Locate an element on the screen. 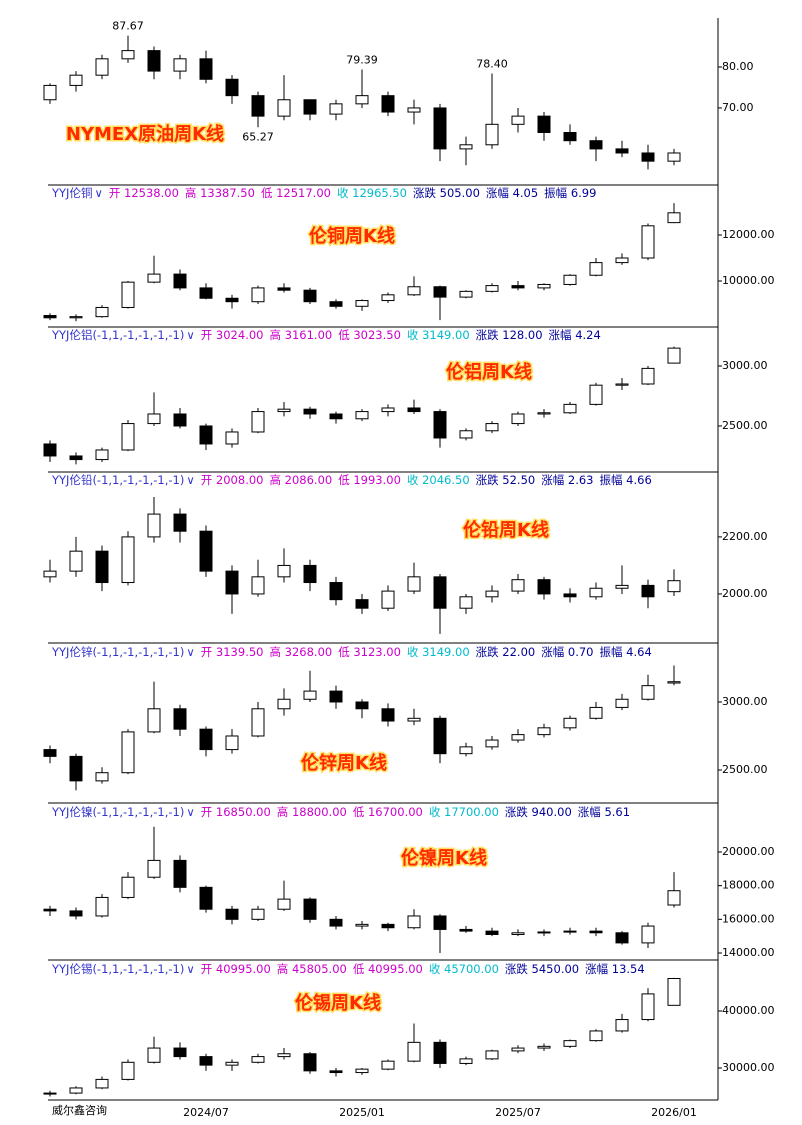 The height and width of the screenshot is (1125, 802). field: 开 40995.00 is located at coordinates (236, 969).